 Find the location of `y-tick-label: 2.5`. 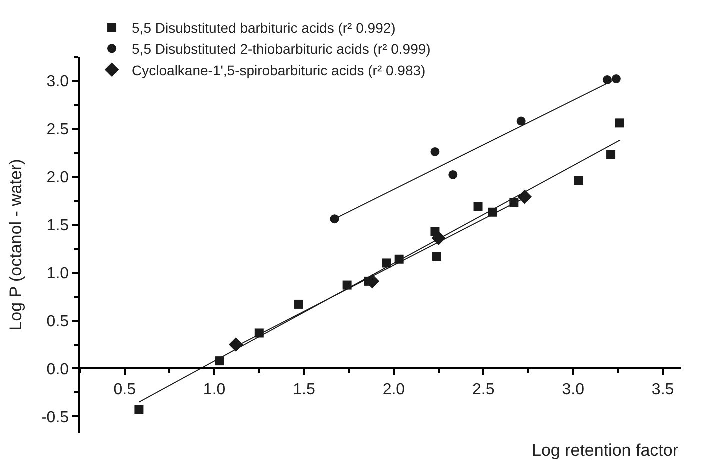

y-tick-label: 2.5 is located at coordinates (58, 130).